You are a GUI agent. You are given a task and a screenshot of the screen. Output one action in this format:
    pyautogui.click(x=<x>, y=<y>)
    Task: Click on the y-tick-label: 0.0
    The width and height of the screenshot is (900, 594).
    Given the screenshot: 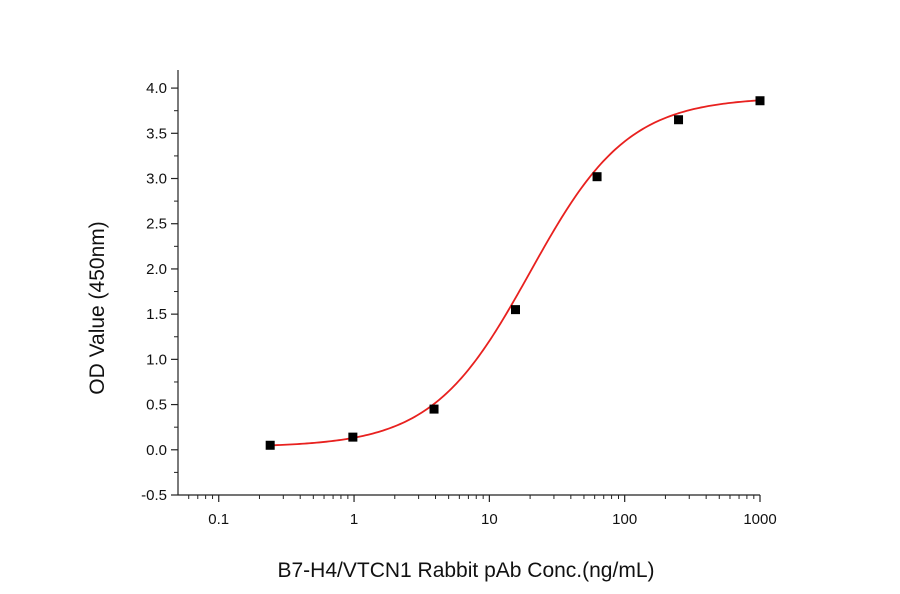 What is the action you would take?
    pyautogui.click(x=156, y=450)
    